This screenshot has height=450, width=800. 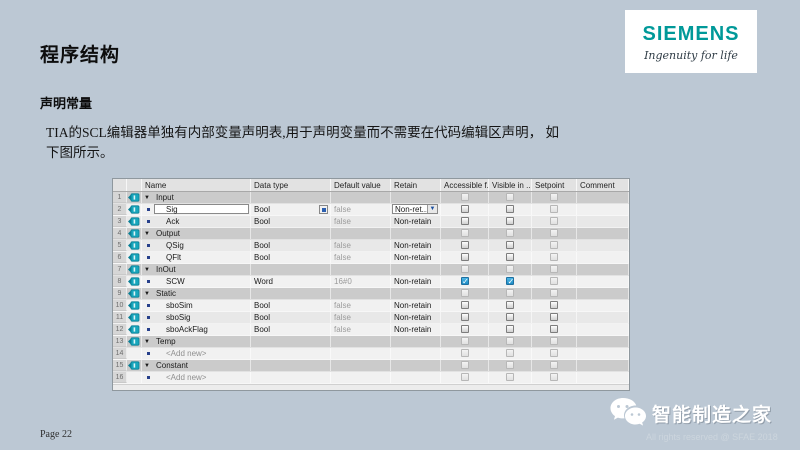 What do you see at coordinates (201, 209) in the screenshot?
I see `name-edit-box` at bounding box center [201, 209].